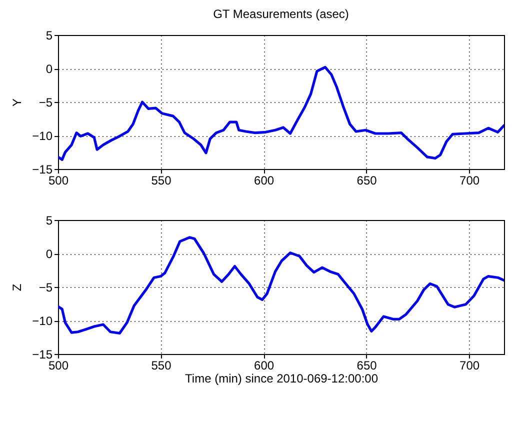  I want to click on x-axis-title: Time (min) since 2010-069-12:00:00, so click(281, 379).